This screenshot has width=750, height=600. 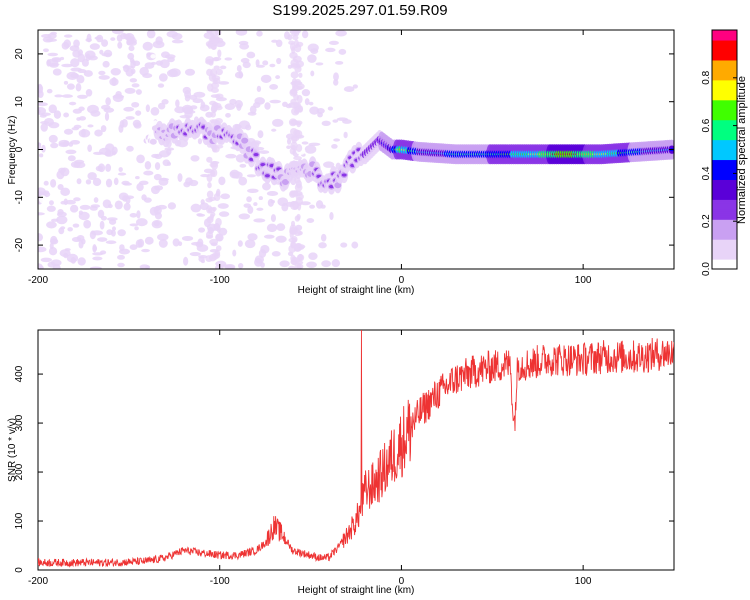 What do you see at coordinates (356, 590) in the screenshot?
I see `snr-x-label: Height of straight line (km)` at bounding box center [356, 590].